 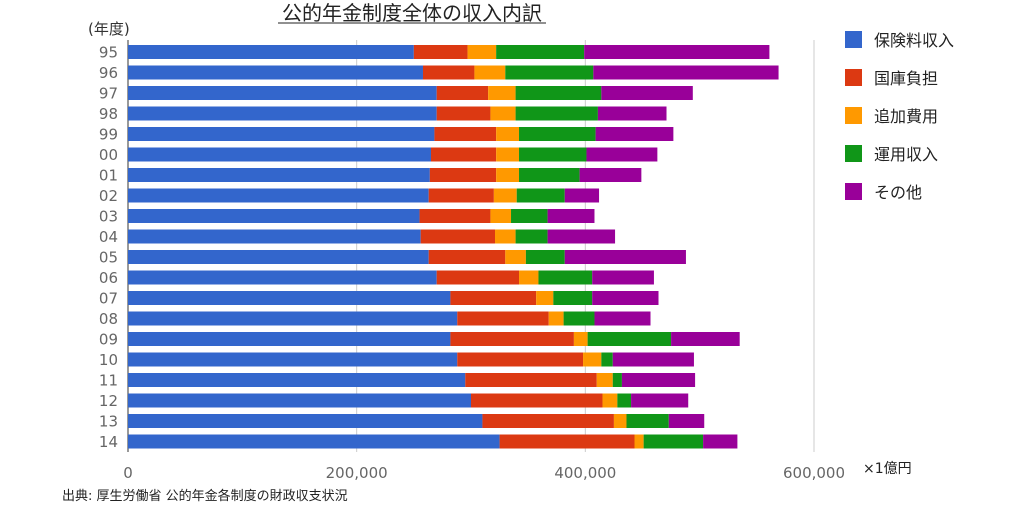 I want to click on y-tick-label: 07, so click(x=108, y=299).